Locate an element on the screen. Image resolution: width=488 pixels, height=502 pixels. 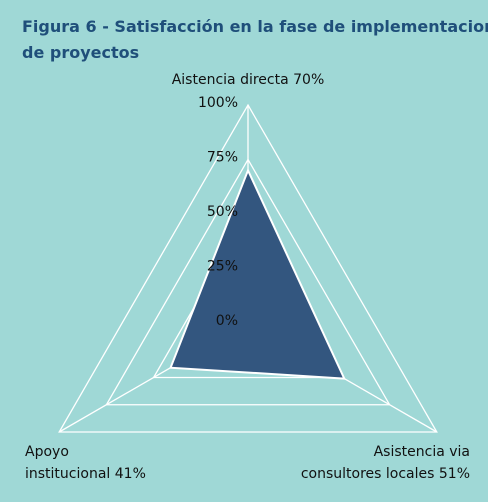
value-label: 51% is located at coordinates (454, 474).